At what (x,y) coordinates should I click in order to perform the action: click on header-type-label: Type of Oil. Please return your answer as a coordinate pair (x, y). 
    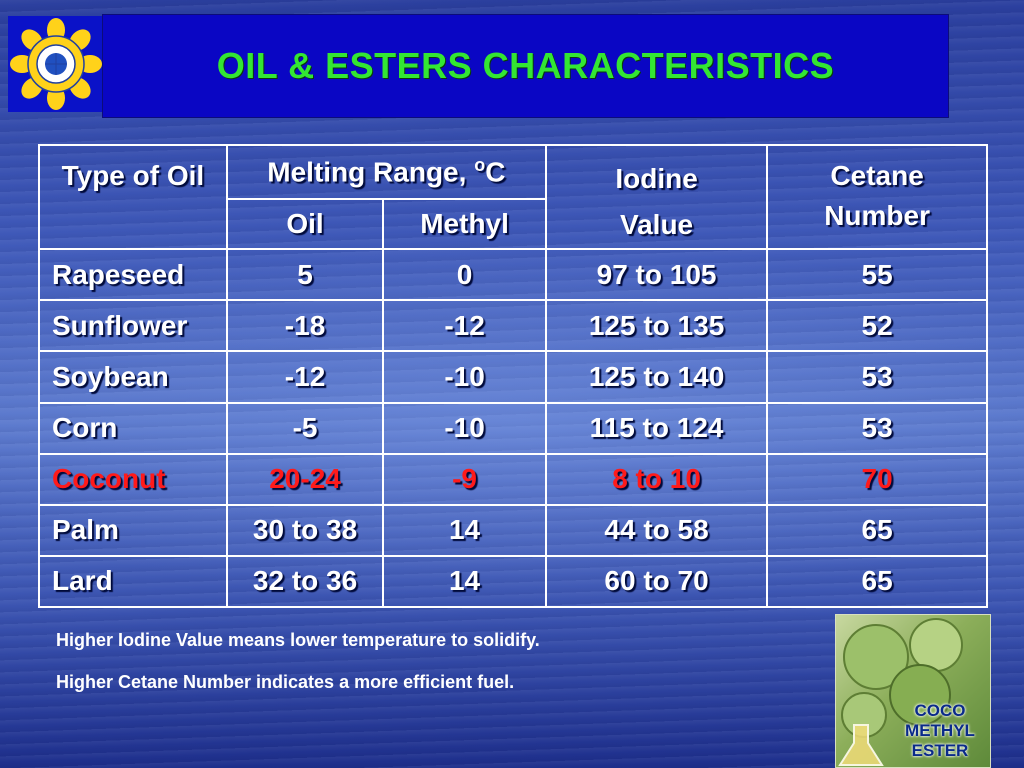
    Looking at the image, I should click on (133, 175).